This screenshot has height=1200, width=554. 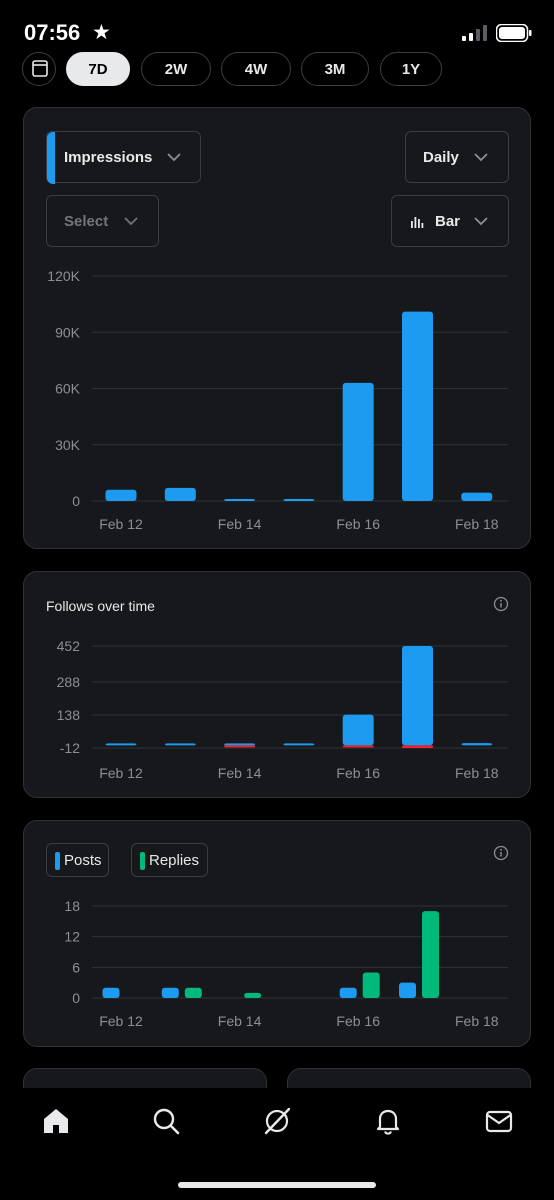 What do you see at coordinates (277, 31) in the screenshot?
I see `status-bar: 07:56 ★` at bounding box center [277, 31].